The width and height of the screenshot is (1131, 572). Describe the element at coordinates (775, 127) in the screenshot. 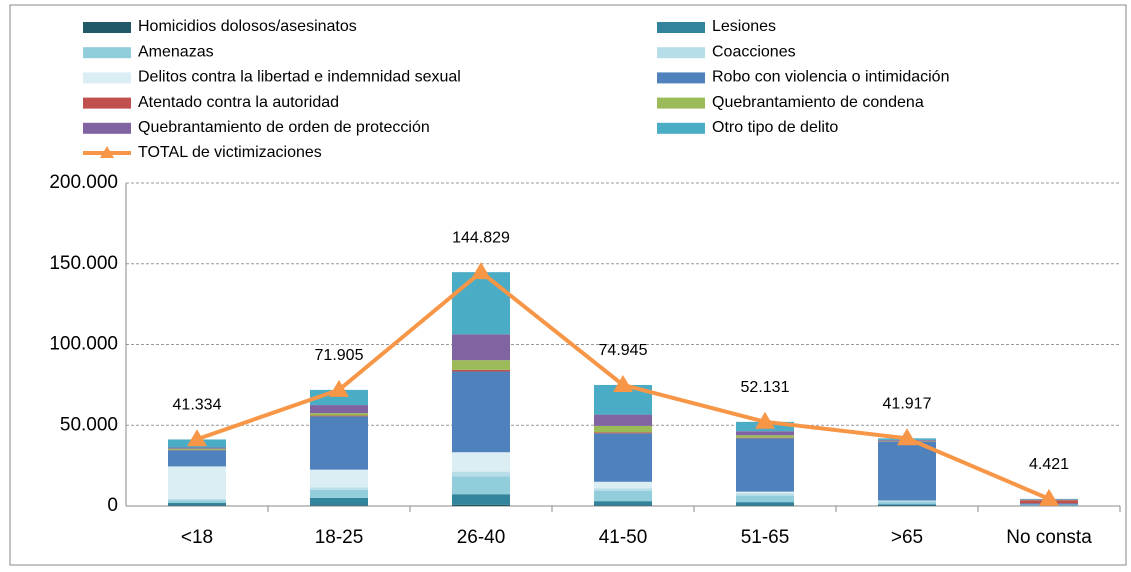

I see `legend-label: Otro tipo de delito` at that location.